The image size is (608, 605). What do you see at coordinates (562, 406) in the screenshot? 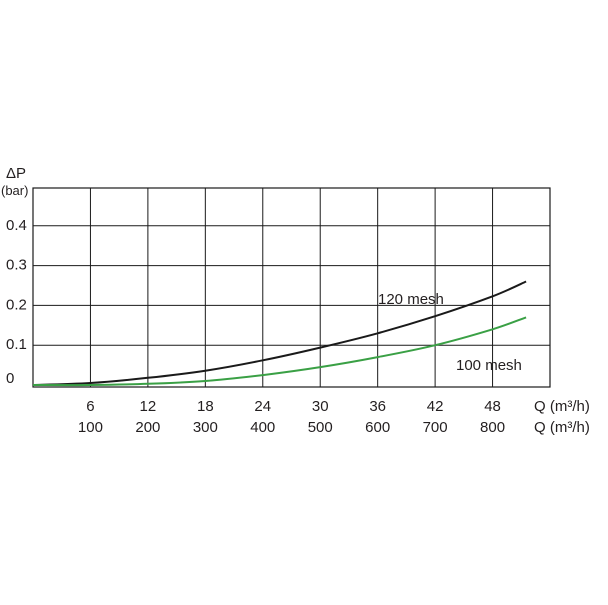
I see `x-axis-label-primary: Q (m³/h)` at bounding box center [562, 406].